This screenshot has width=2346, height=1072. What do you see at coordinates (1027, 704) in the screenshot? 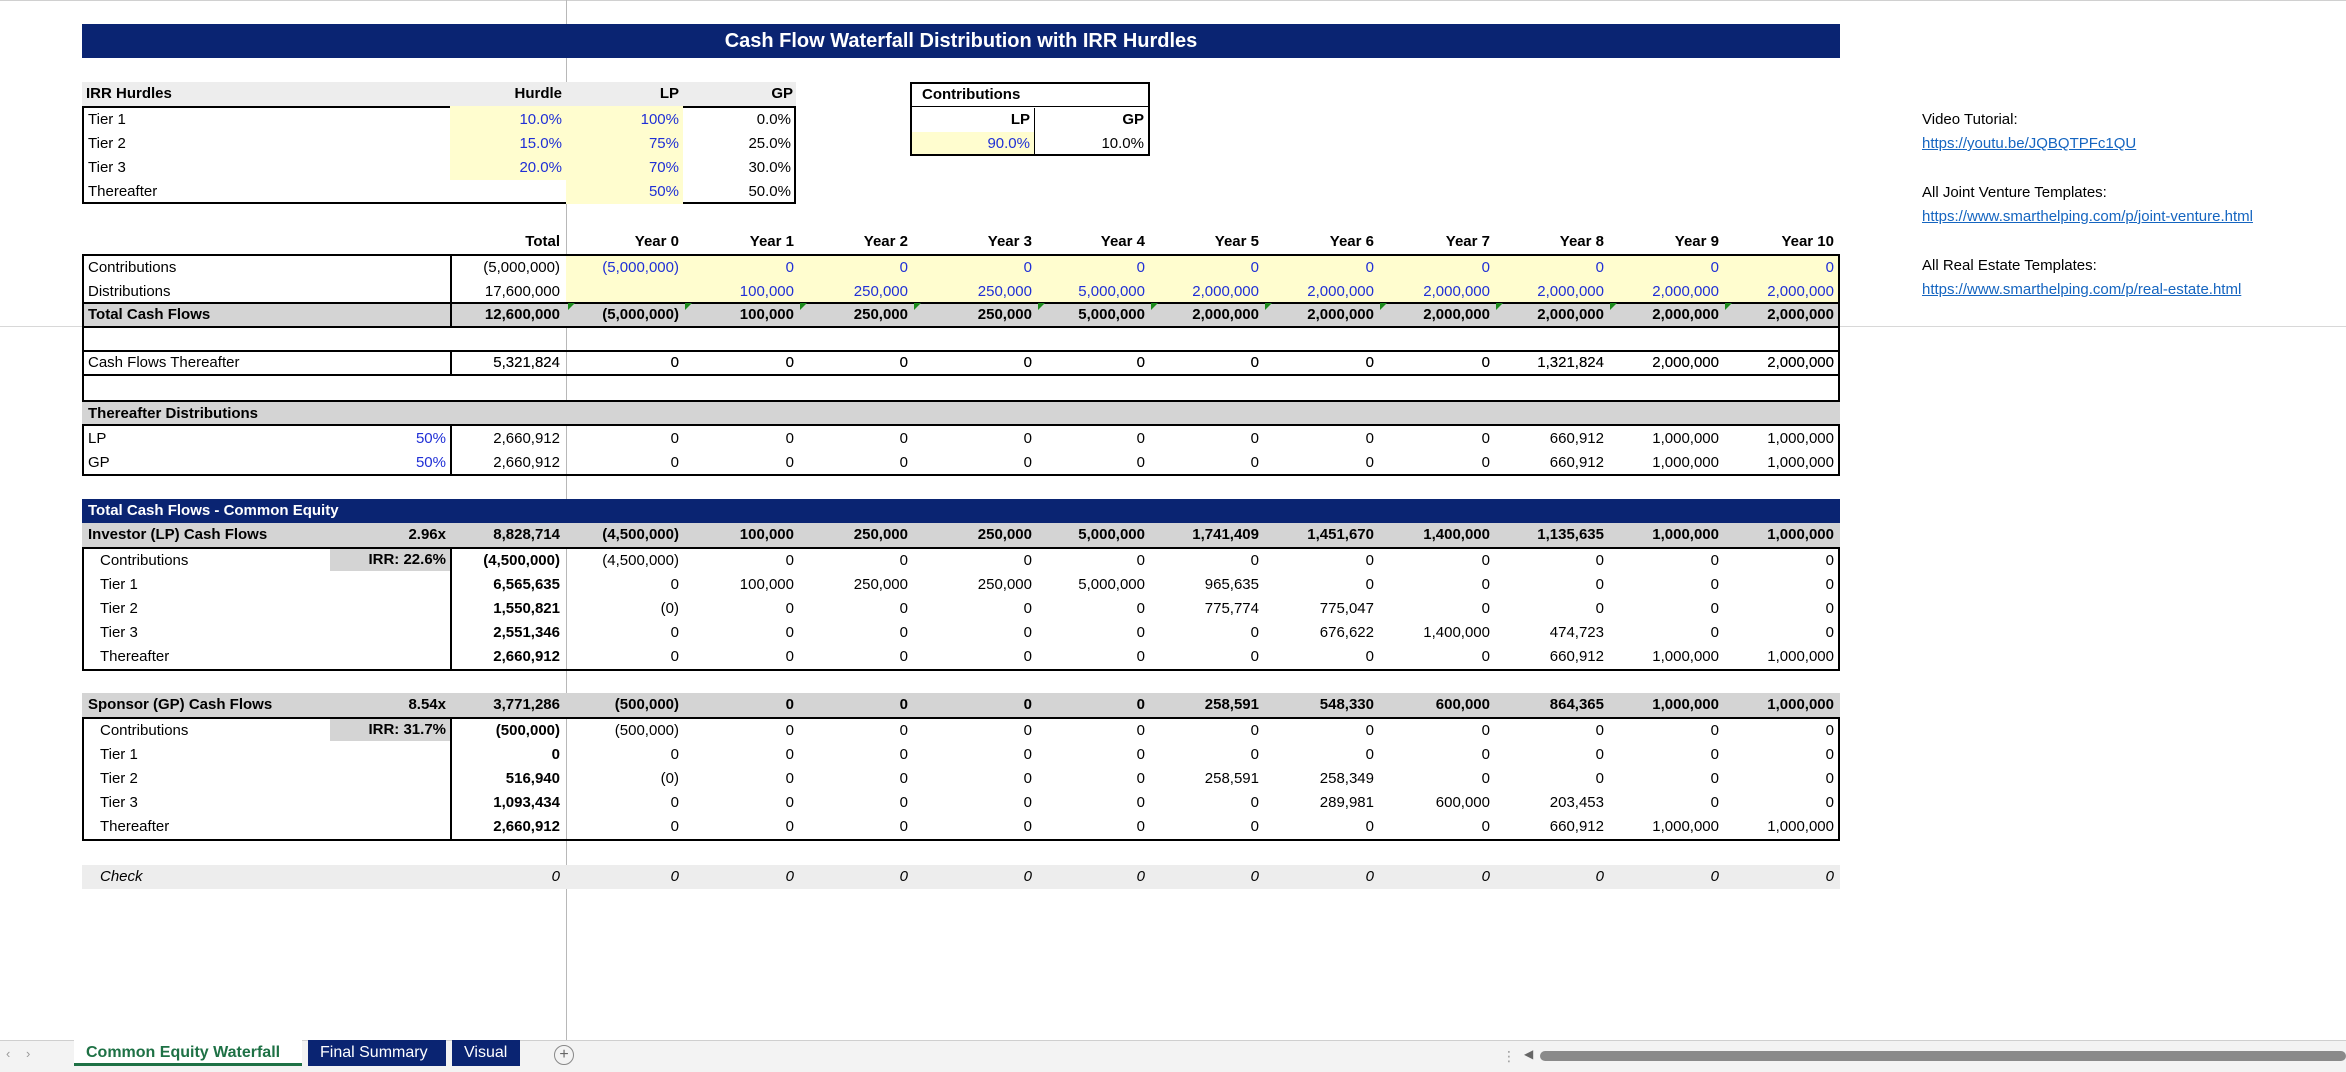
I see `gp-cash-flow-value: 0` at bounding box center [1027, 704].